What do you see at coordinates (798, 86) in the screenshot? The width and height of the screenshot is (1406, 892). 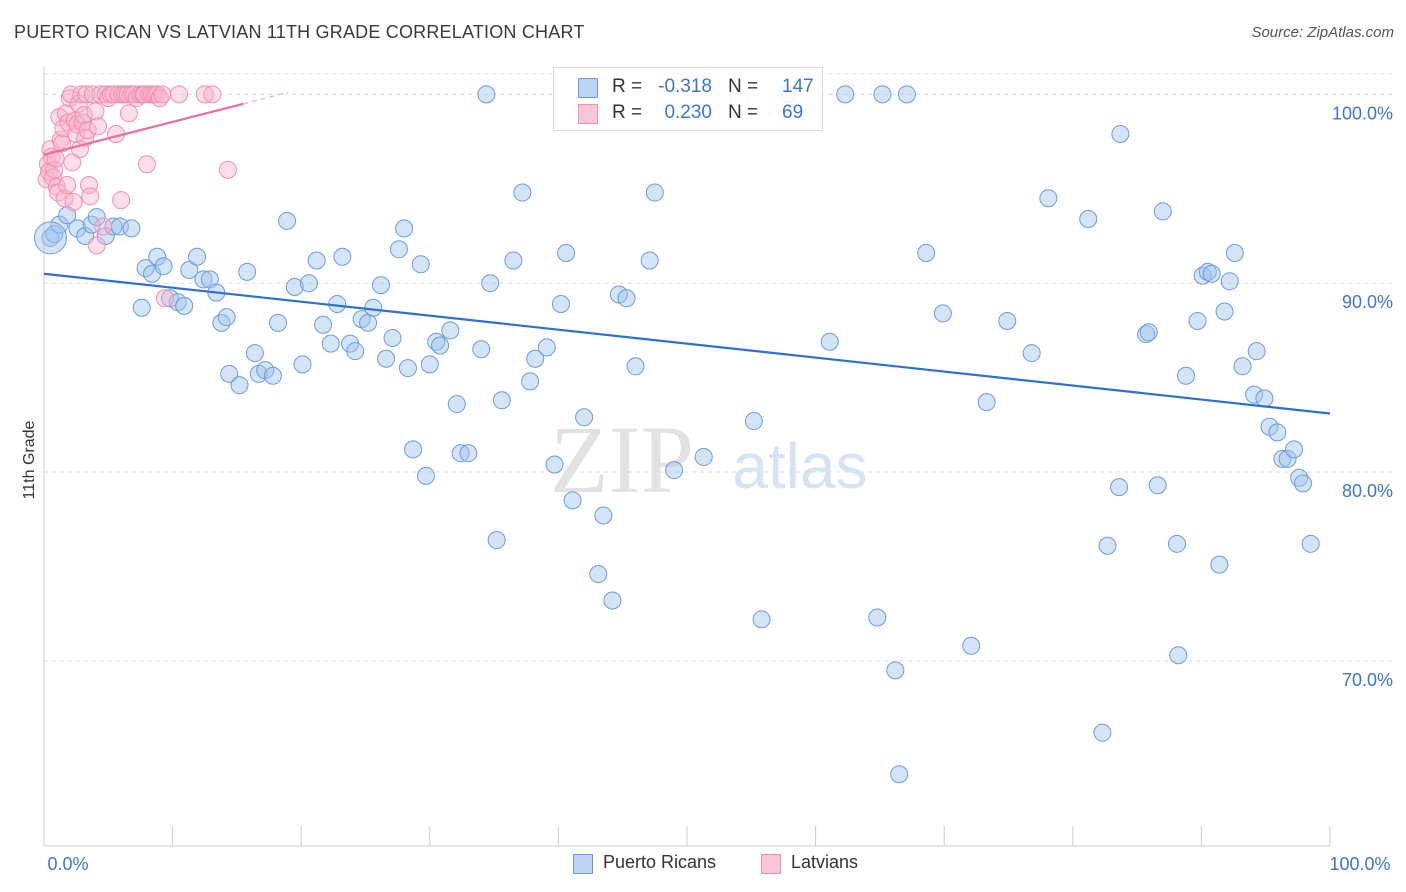 I see `legend-n-value: 147` at bounding box center [798, 86].